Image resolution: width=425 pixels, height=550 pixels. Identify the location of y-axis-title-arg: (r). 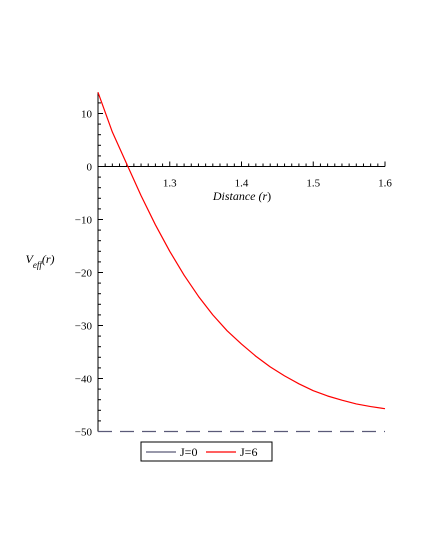
(48, 259).